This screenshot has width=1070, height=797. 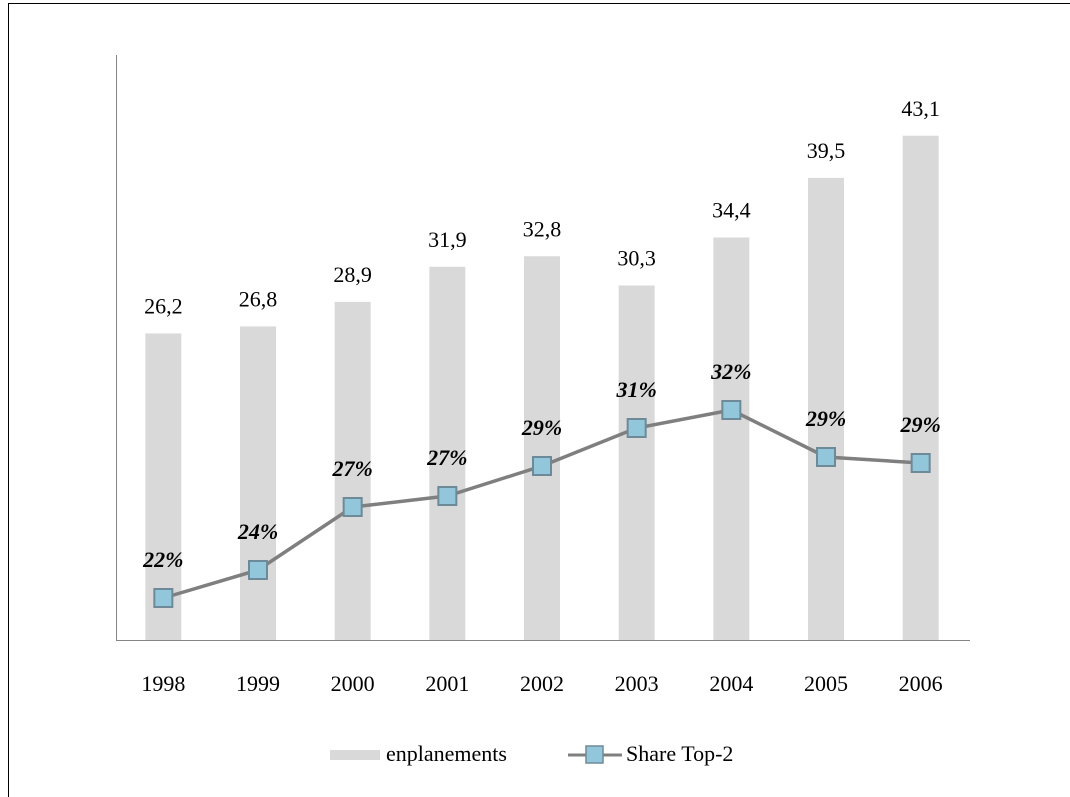 I want to click on x-tick-label: 2005, so click(x=826, y=683).